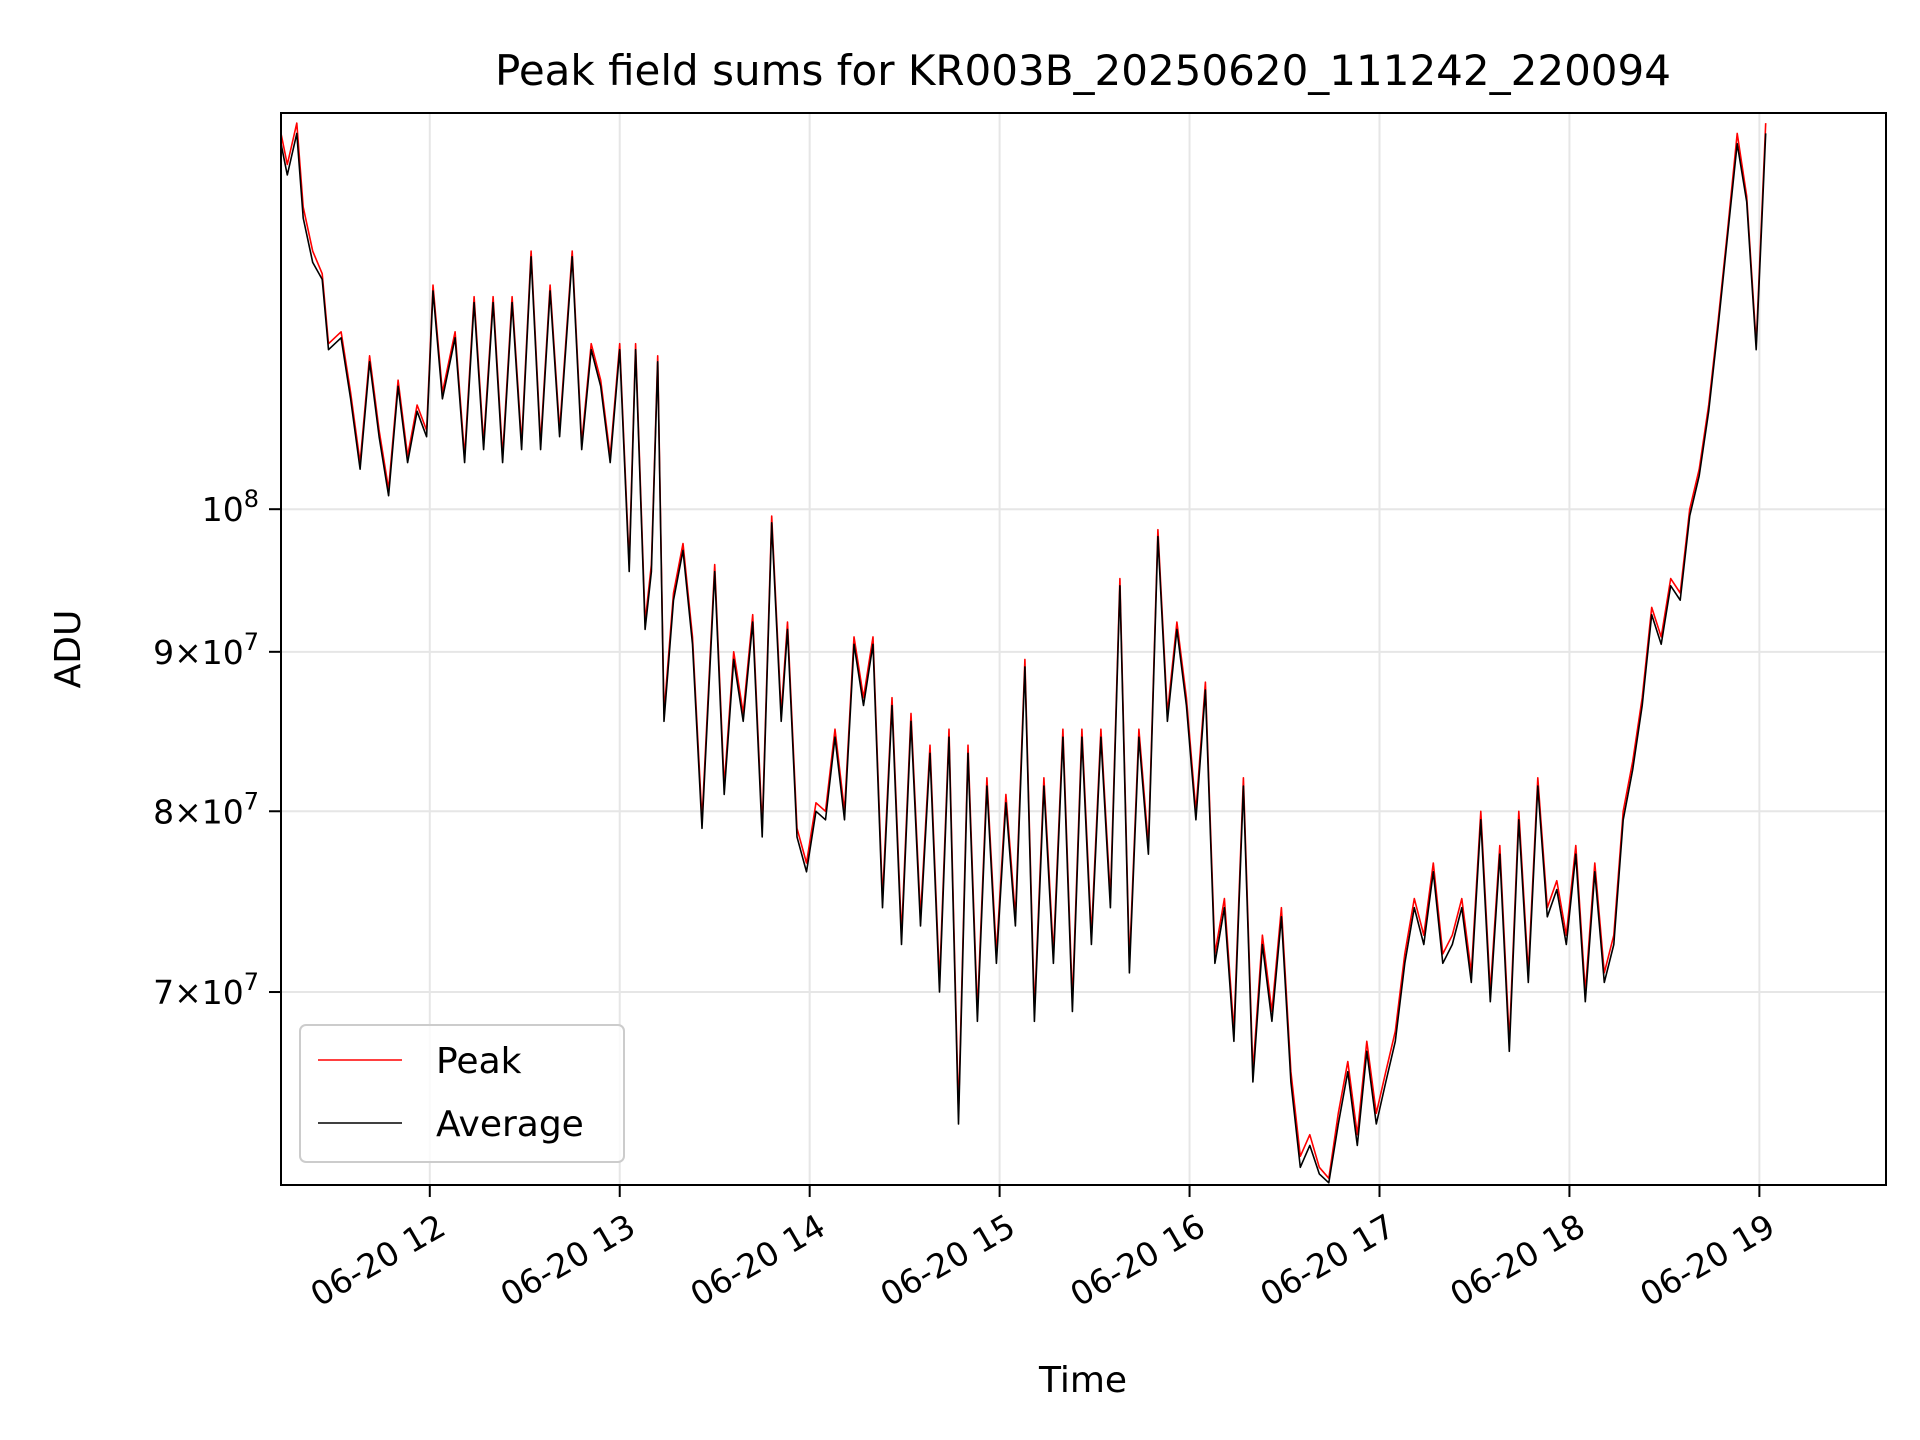 The width and height of the screenshot is (1920, 1440). Describe the element at coordinates (462, 1093) in the screenshot. I see `legend: Peak Average` at that location.